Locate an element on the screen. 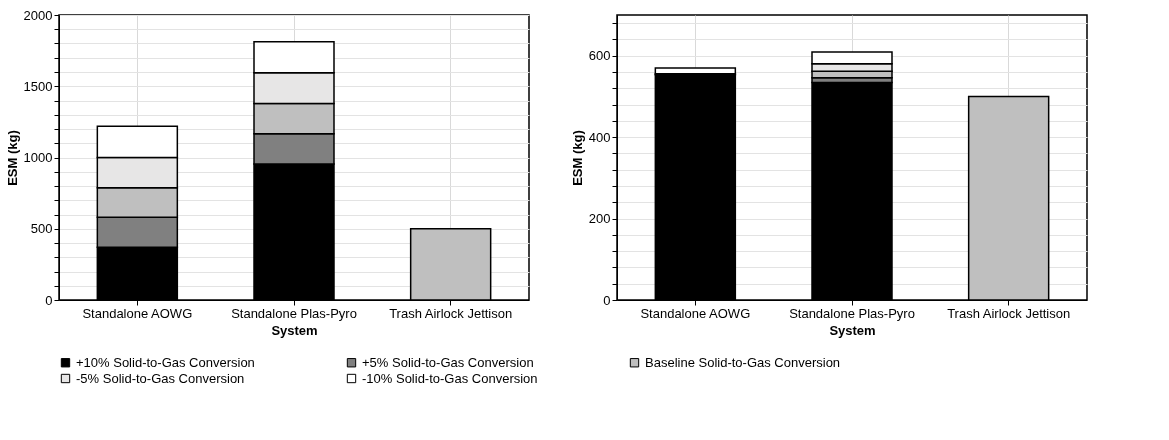 The height and width of the screenshot is (440, 1169). y-tick-label: 1000 is located at coordinates (38, 157).